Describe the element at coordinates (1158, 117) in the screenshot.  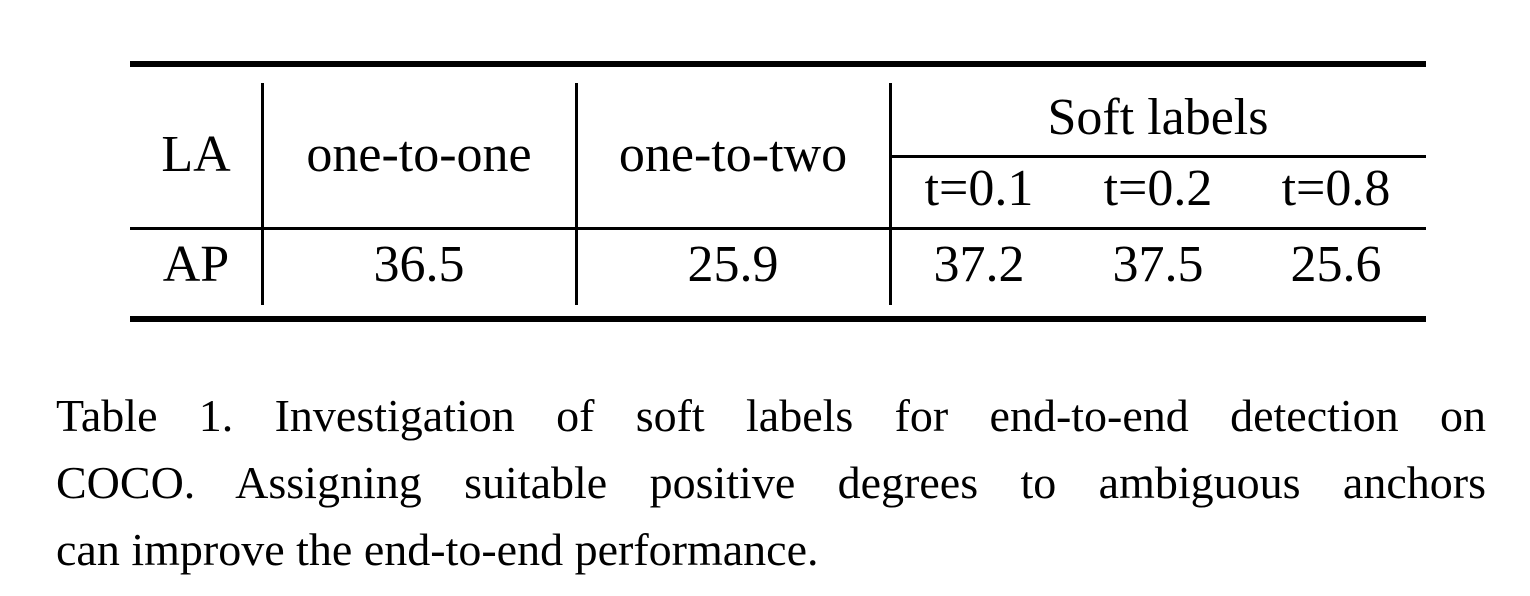
I see `header-soft-labels: Soft labels` at that location.